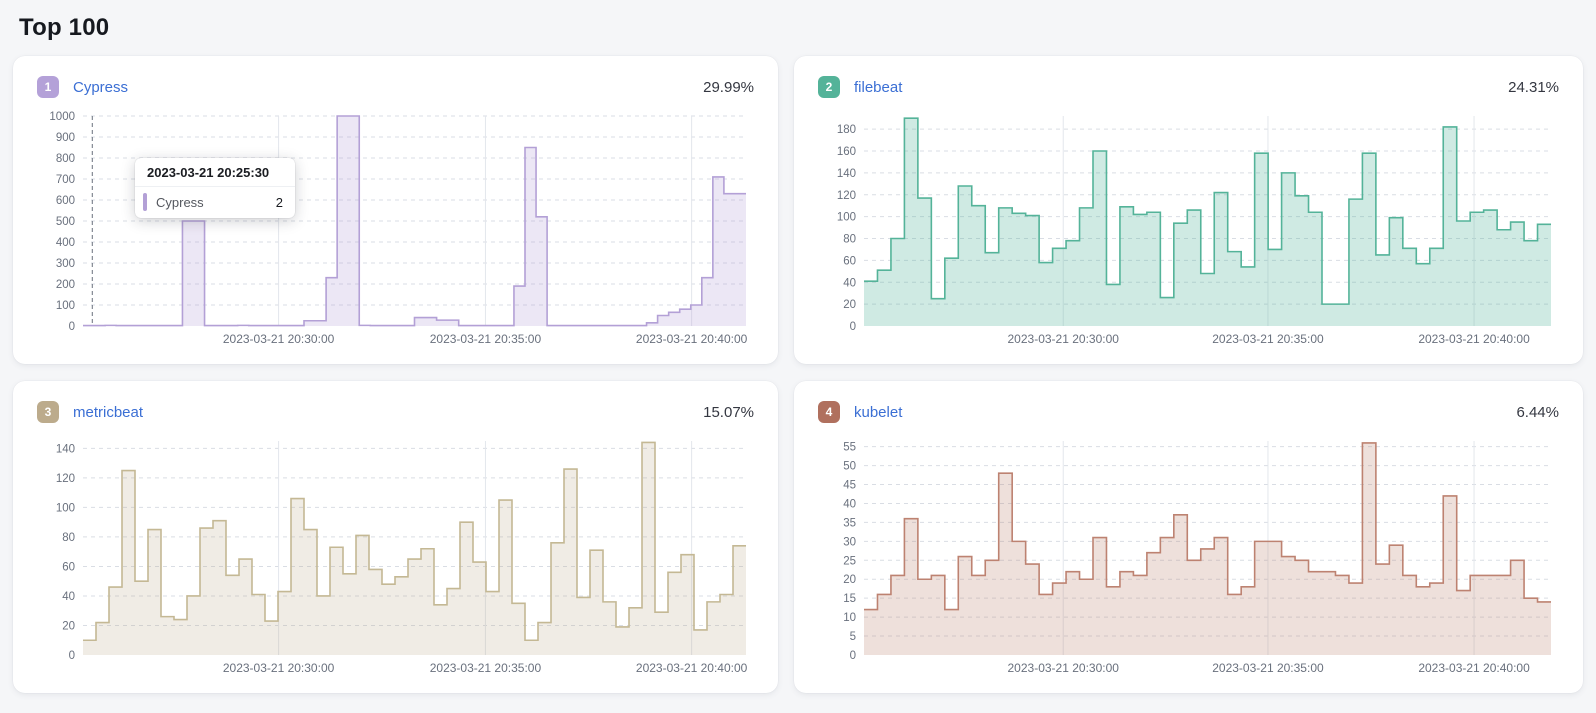 Image resolution: width=1596 pixels, height=713 pixels. I want to click on y-tick-label: 160, so click(846, 152).